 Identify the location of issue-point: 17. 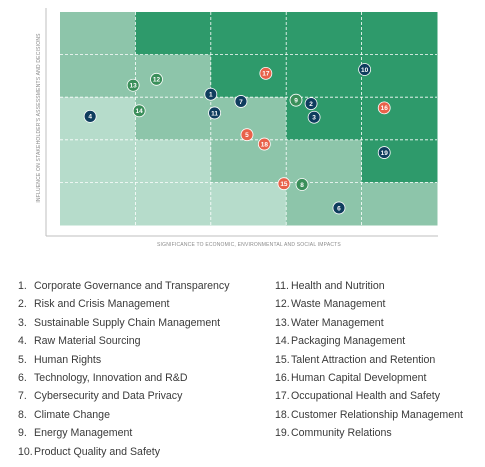
(266, 73).